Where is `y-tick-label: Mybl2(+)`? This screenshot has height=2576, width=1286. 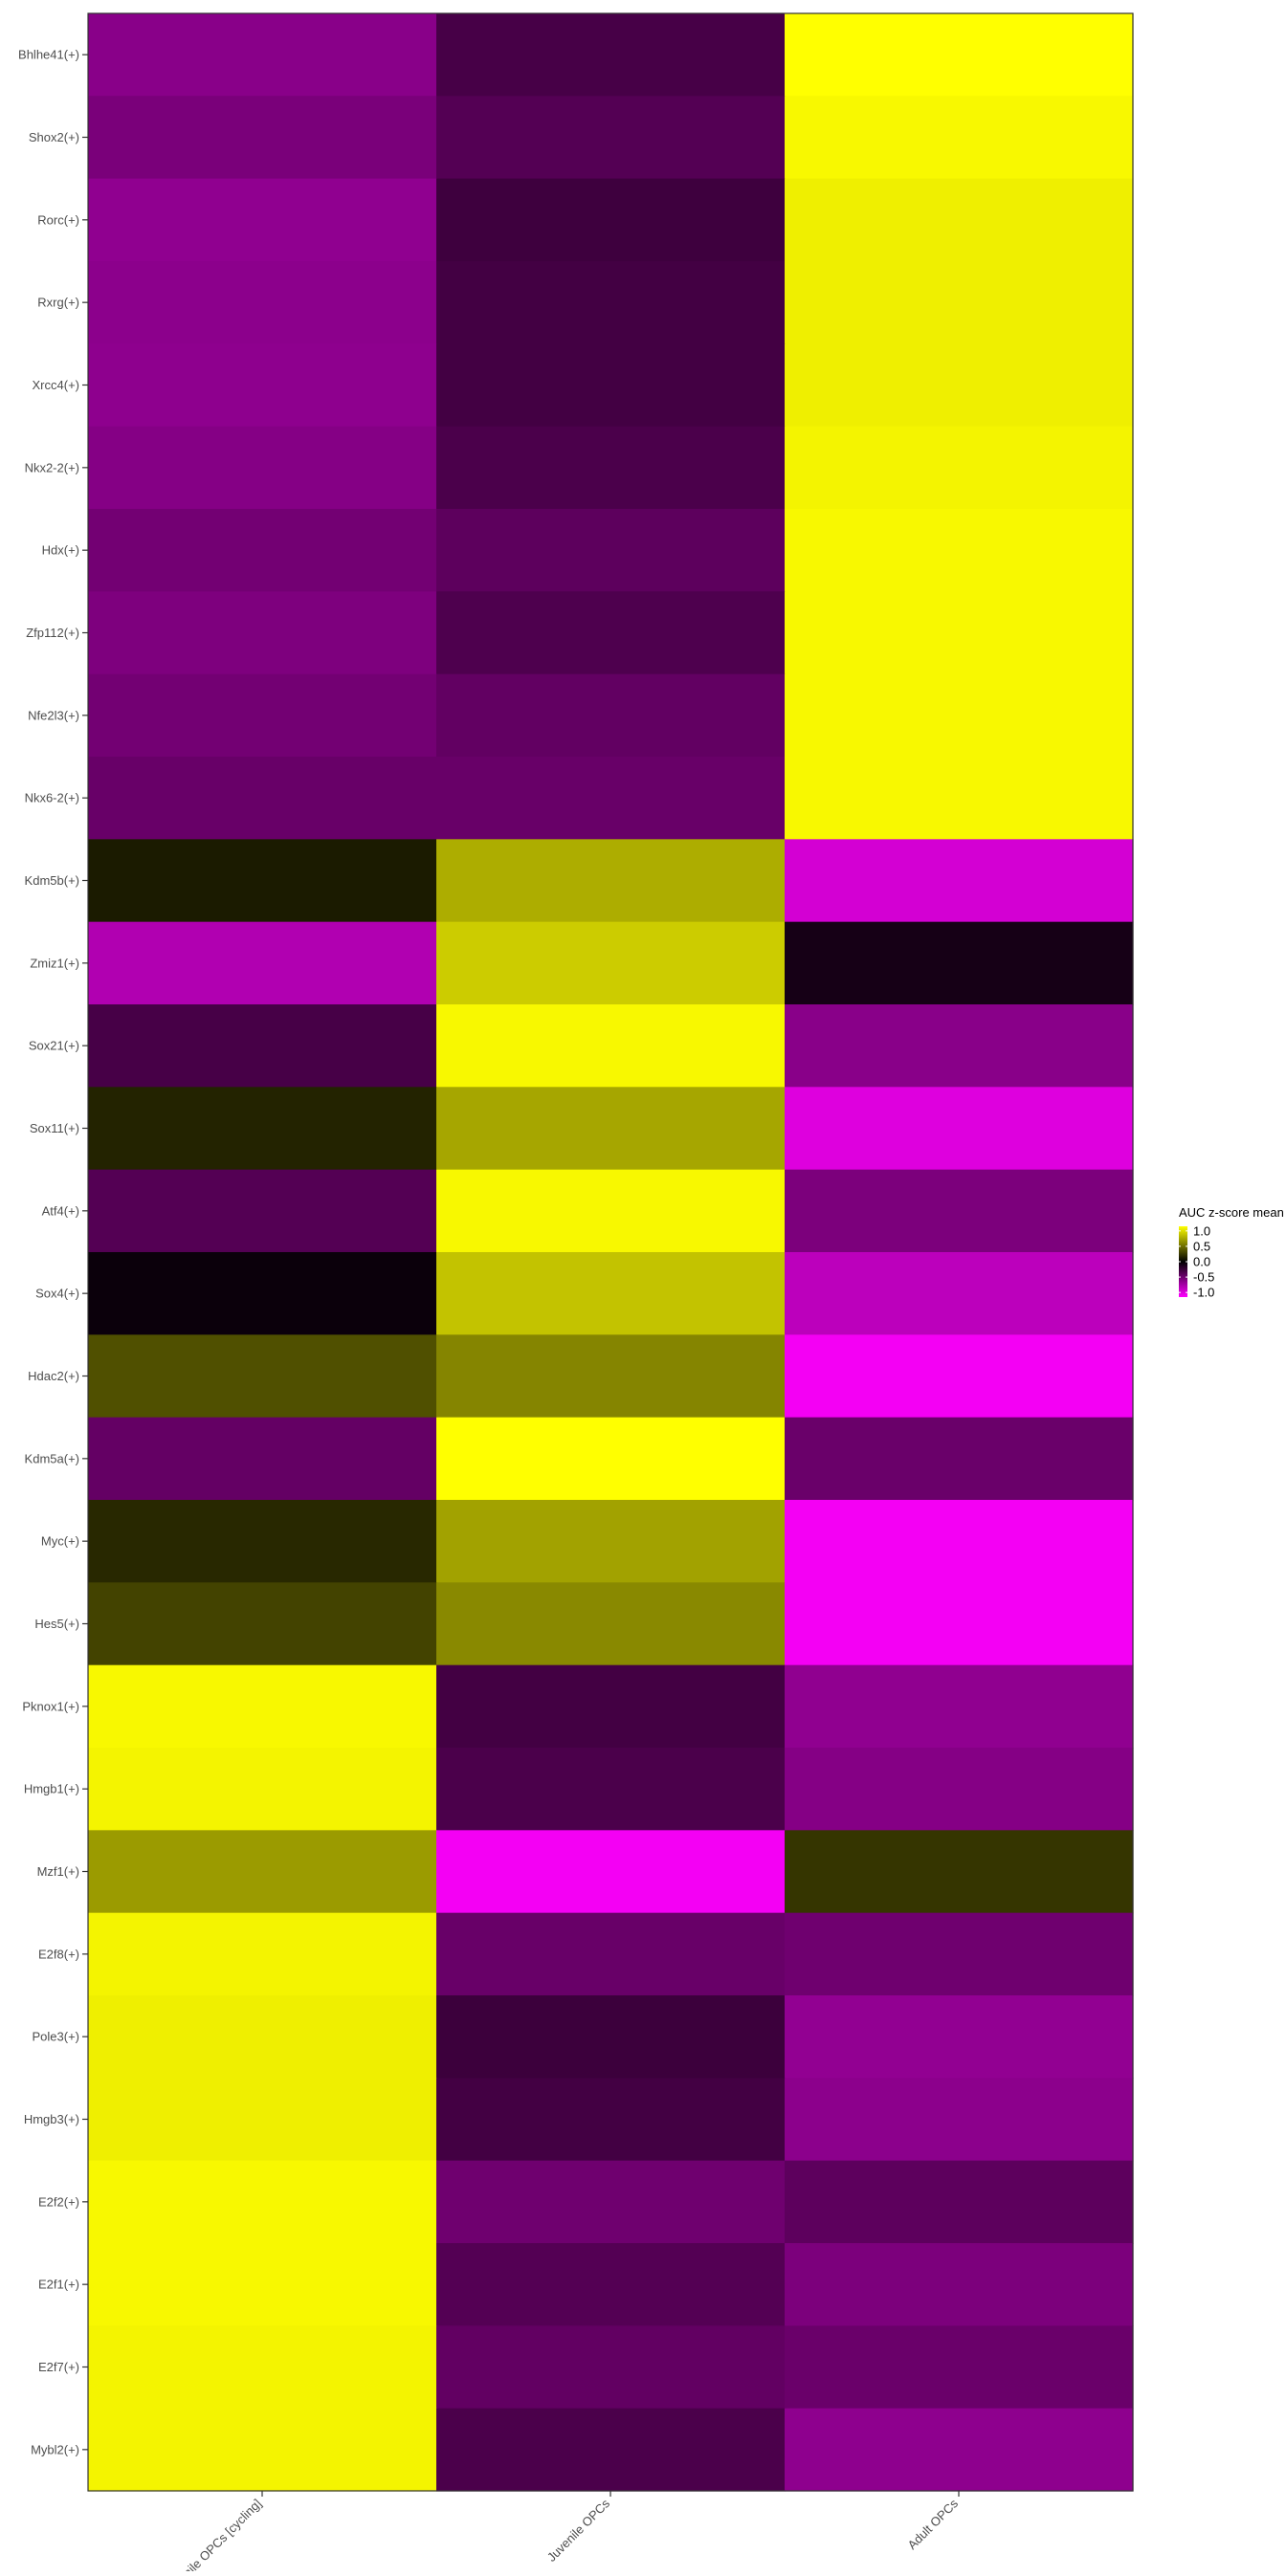
y-tick-label: Mybl2(+) is located at coordinates (55, 2449).